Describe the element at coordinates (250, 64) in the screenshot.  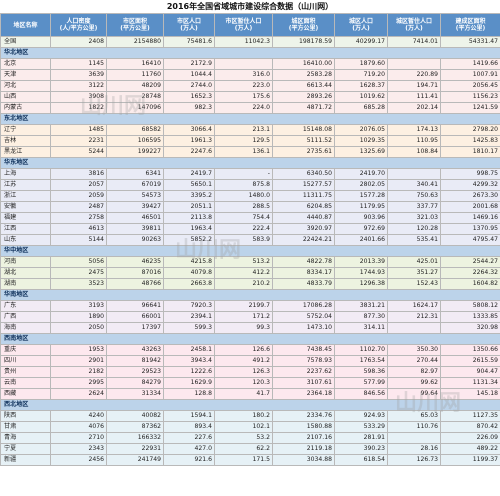
I see `table-row: 北京 1145 16410 2172.9 16410.00 1879.60 1419.66` at that location.